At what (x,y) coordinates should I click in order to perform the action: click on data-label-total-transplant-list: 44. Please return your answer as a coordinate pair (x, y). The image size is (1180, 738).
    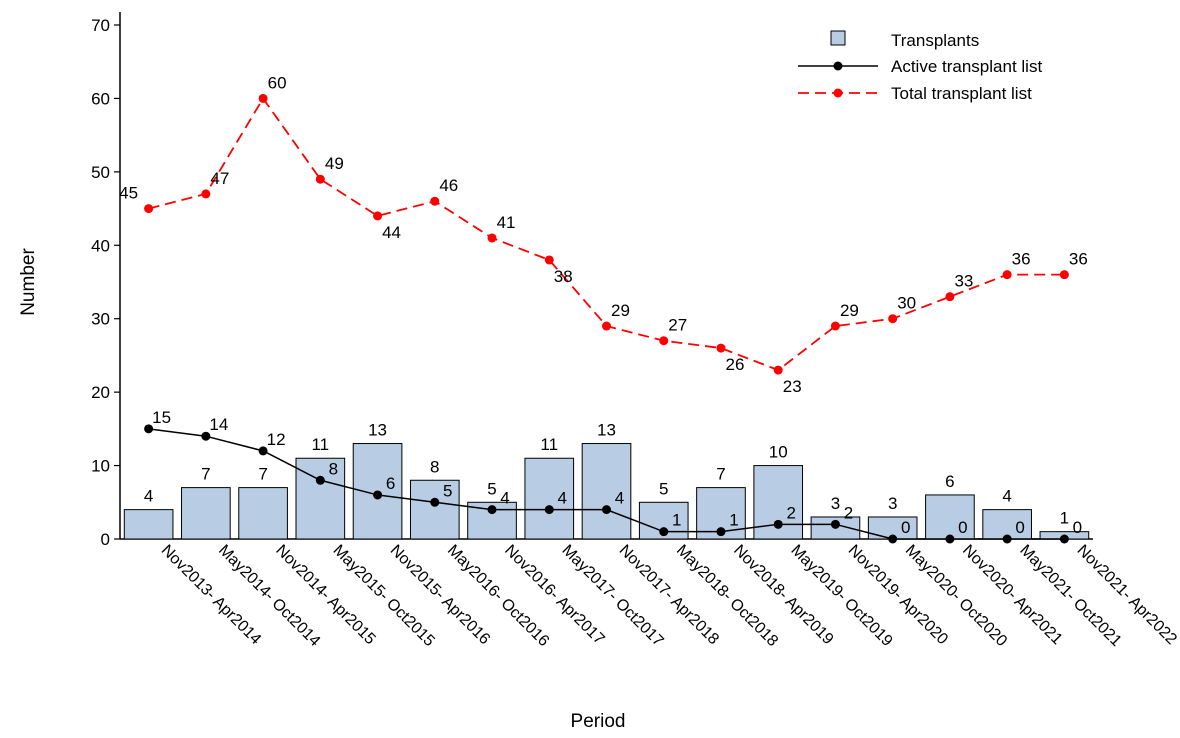
    Looking at the image, I should click on (391, 232).